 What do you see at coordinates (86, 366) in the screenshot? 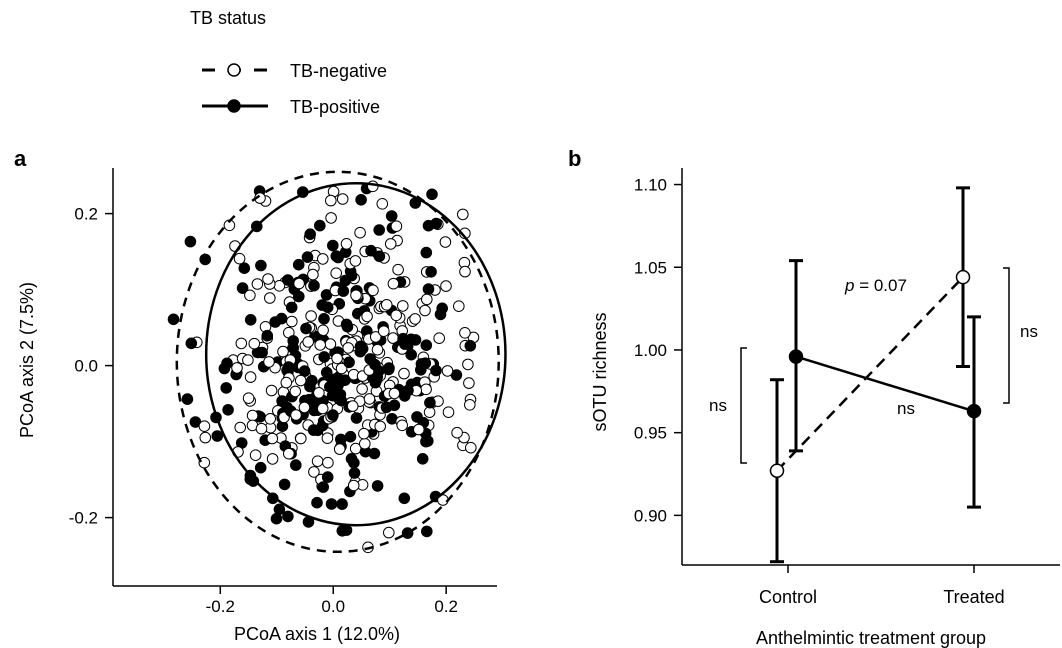
I see `y-tick-label: 0.0` at bounding box center [86, 366].